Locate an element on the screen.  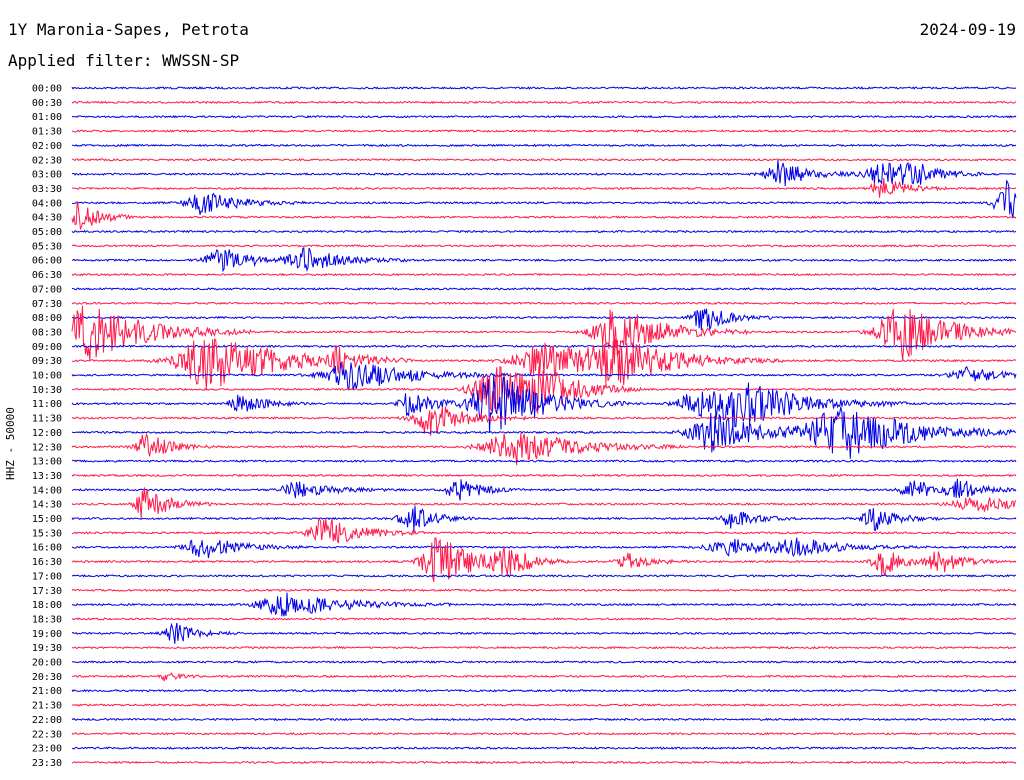
time-tick-label: 04:00 is located at coordinates (47, 203).